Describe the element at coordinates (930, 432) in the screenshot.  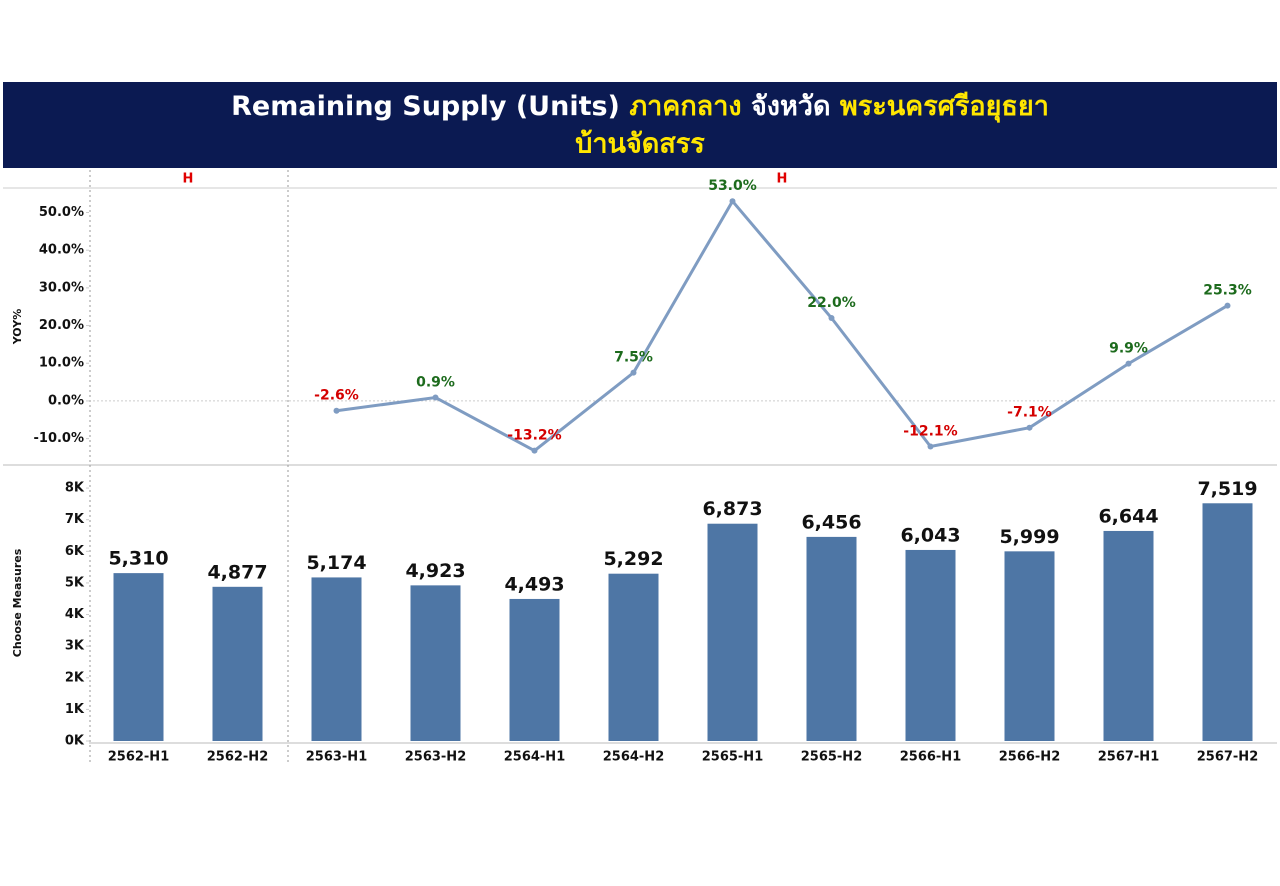
I see `data-label: -12.1%` at that location.